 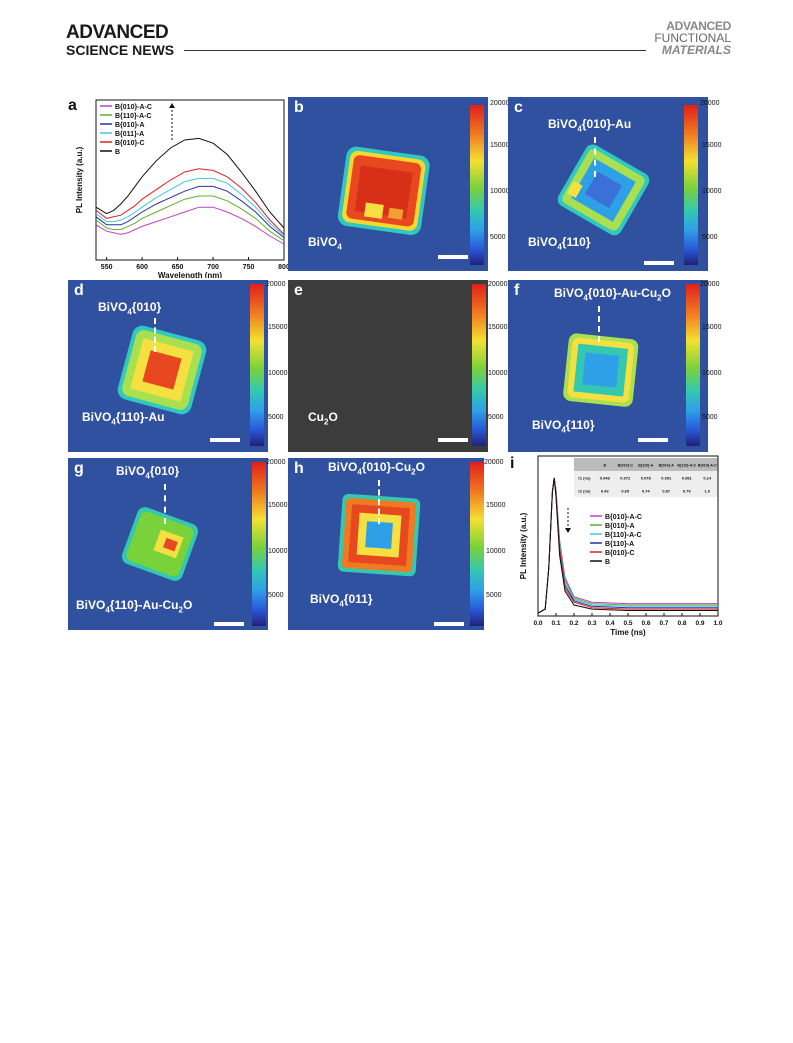 I want to click on panel-g-label: g, so click(x=79, y=468).